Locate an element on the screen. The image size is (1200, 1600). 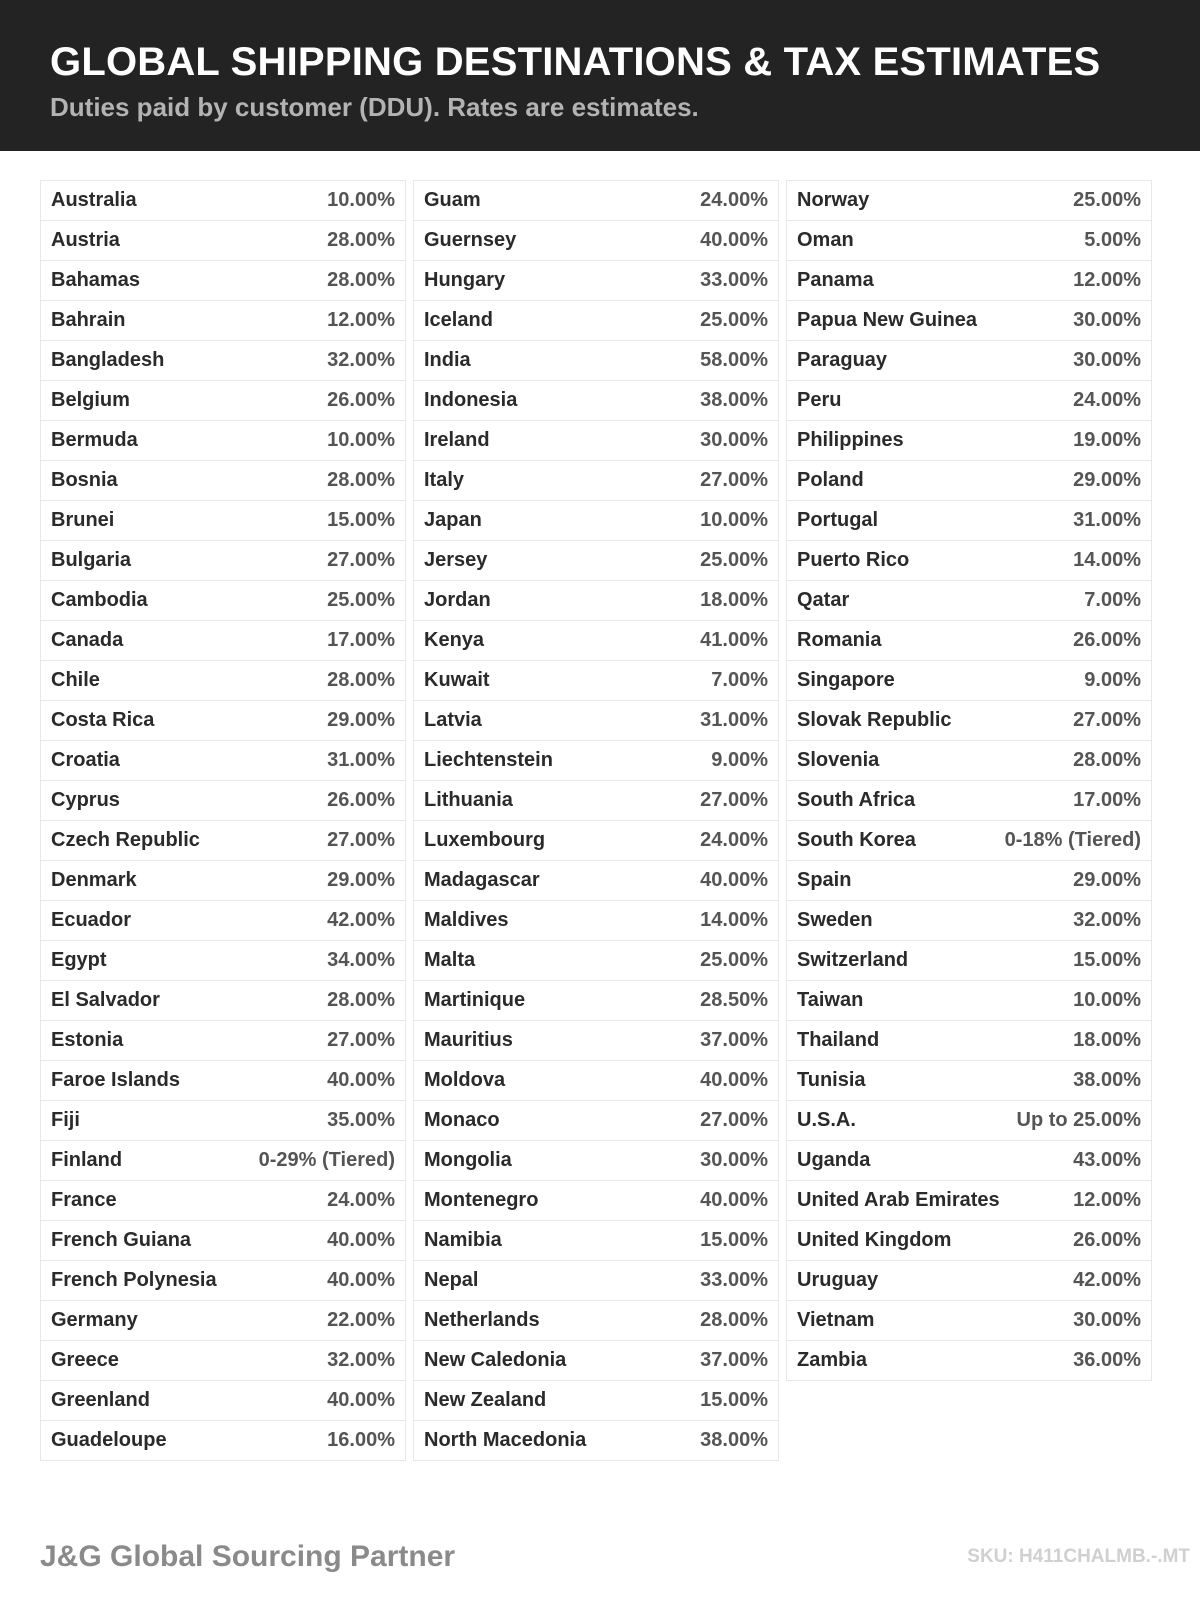
country-name: Ecuador is located at coordinates (91, 920).